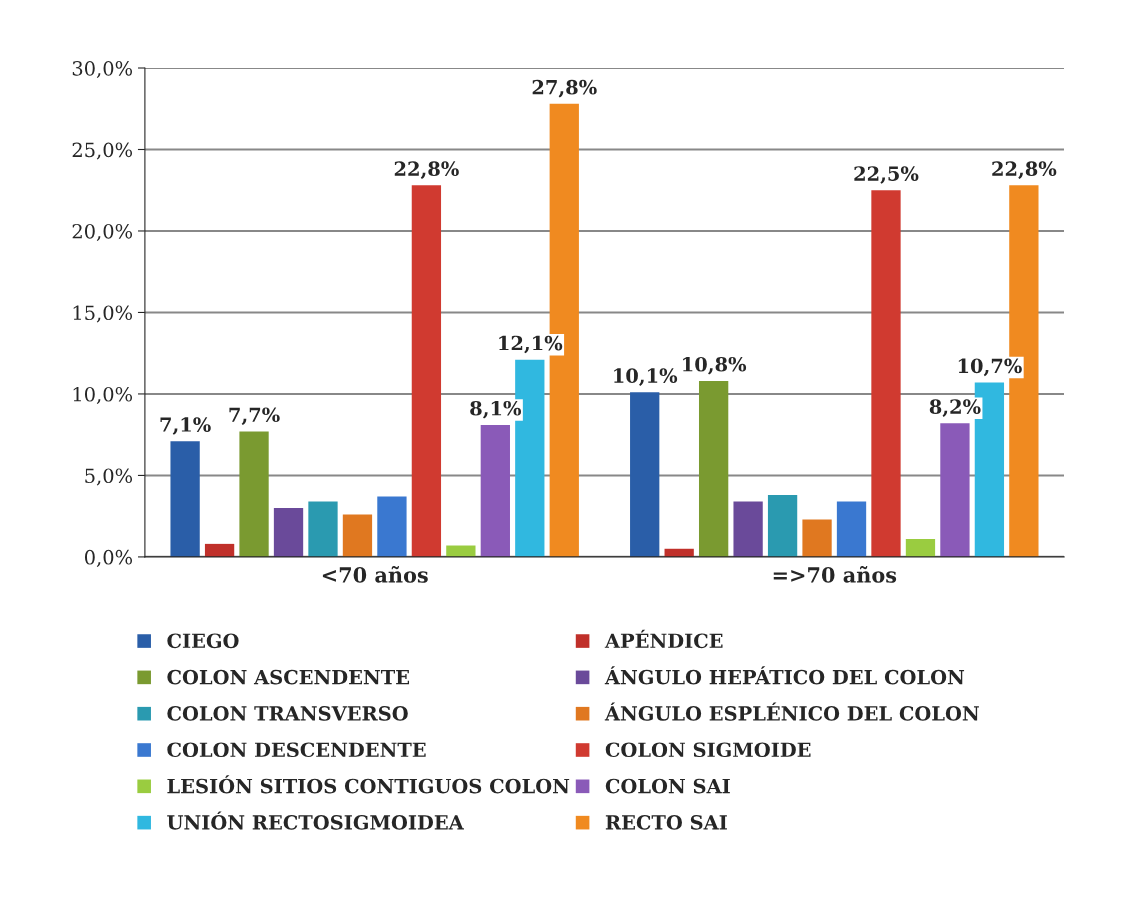 The image size is (1132, 919). I want to click on data-label: 22,5%, so click(886, 175).